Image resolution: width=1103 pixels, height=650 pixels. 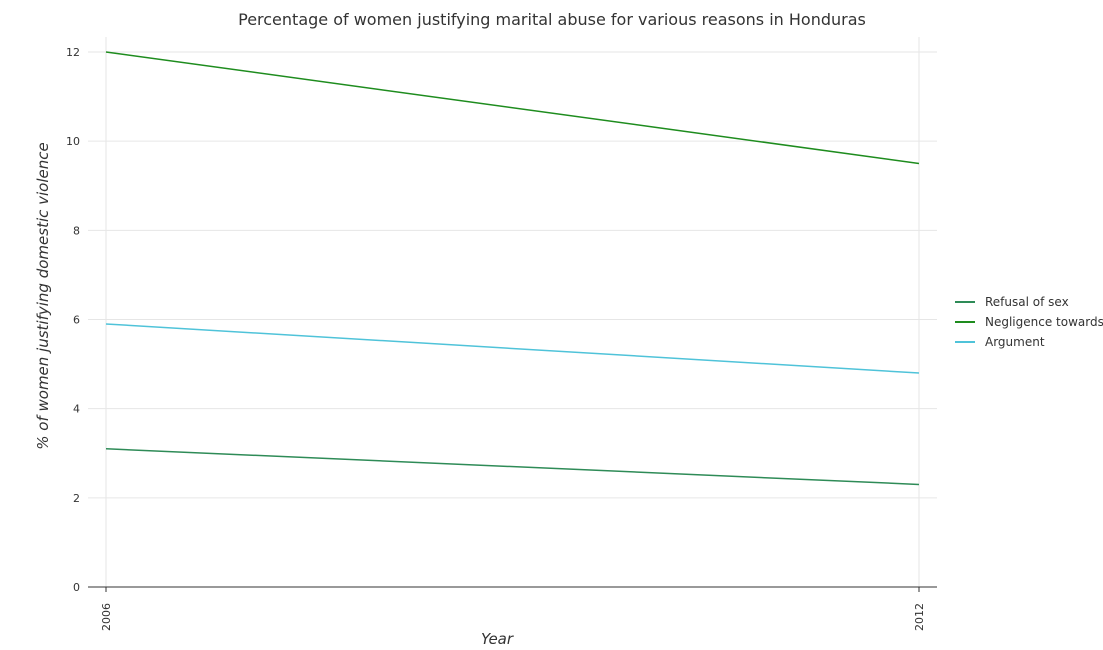 I want to click on y-tick-label: 2, so click(x=76, y=498).